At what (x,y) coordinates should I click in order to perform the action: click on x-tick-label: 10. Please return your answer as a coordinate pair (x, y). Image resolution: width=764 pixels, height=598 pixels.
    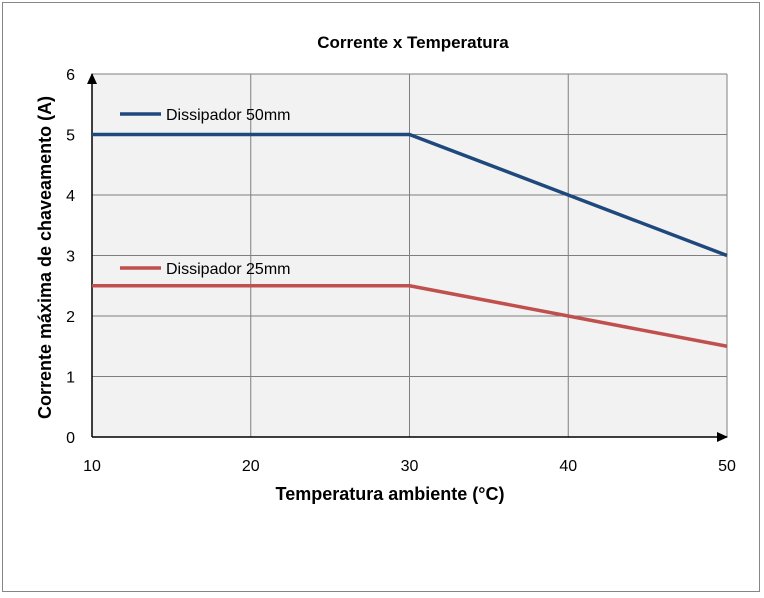
    Looking at the image, I should click on (92, 466).